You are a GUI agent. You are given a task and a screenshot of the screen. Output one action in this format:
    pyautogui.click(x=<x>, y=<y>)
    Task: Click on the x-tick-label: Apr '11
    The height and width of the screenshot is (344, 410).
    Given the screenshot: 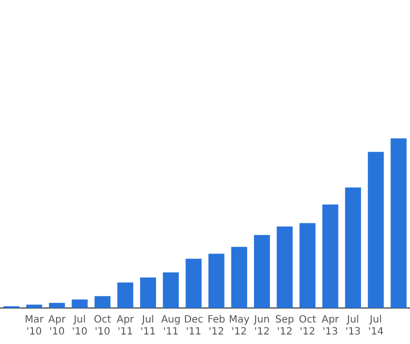 What is the action you would take?
    pyautogui.click(x=125, y=326)
    